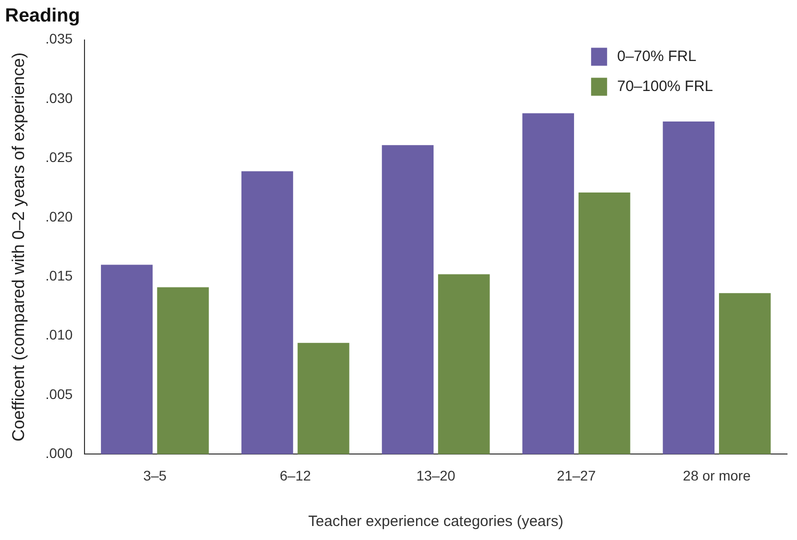 The width and height of the screenshot is (797, 540). Describe the element at coordinates (59, 157) in the screenshot. I see `y-tick-label: .025` at that location.